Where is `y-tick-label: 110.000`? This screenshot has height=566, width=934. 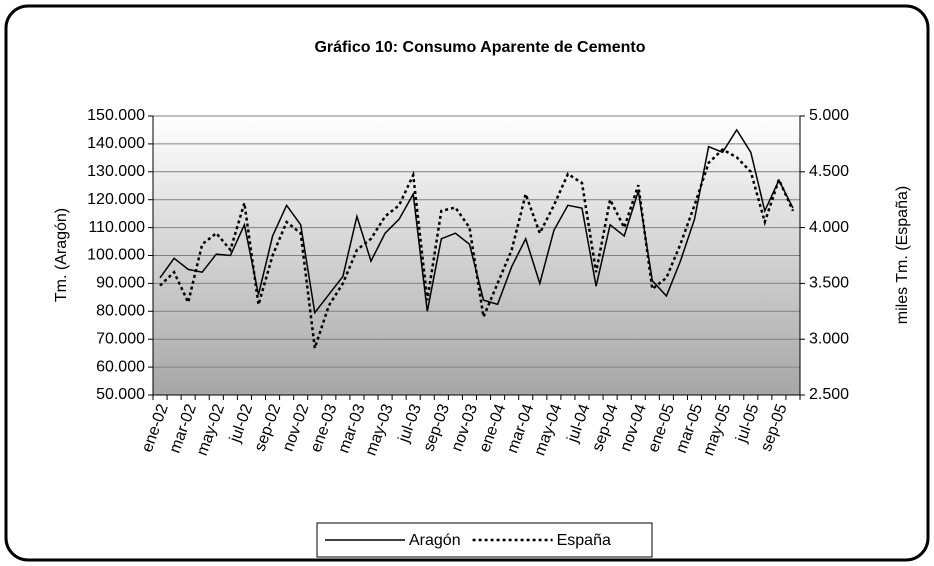
y-tick-label: 110.000 is located at coordinates (116, 227).